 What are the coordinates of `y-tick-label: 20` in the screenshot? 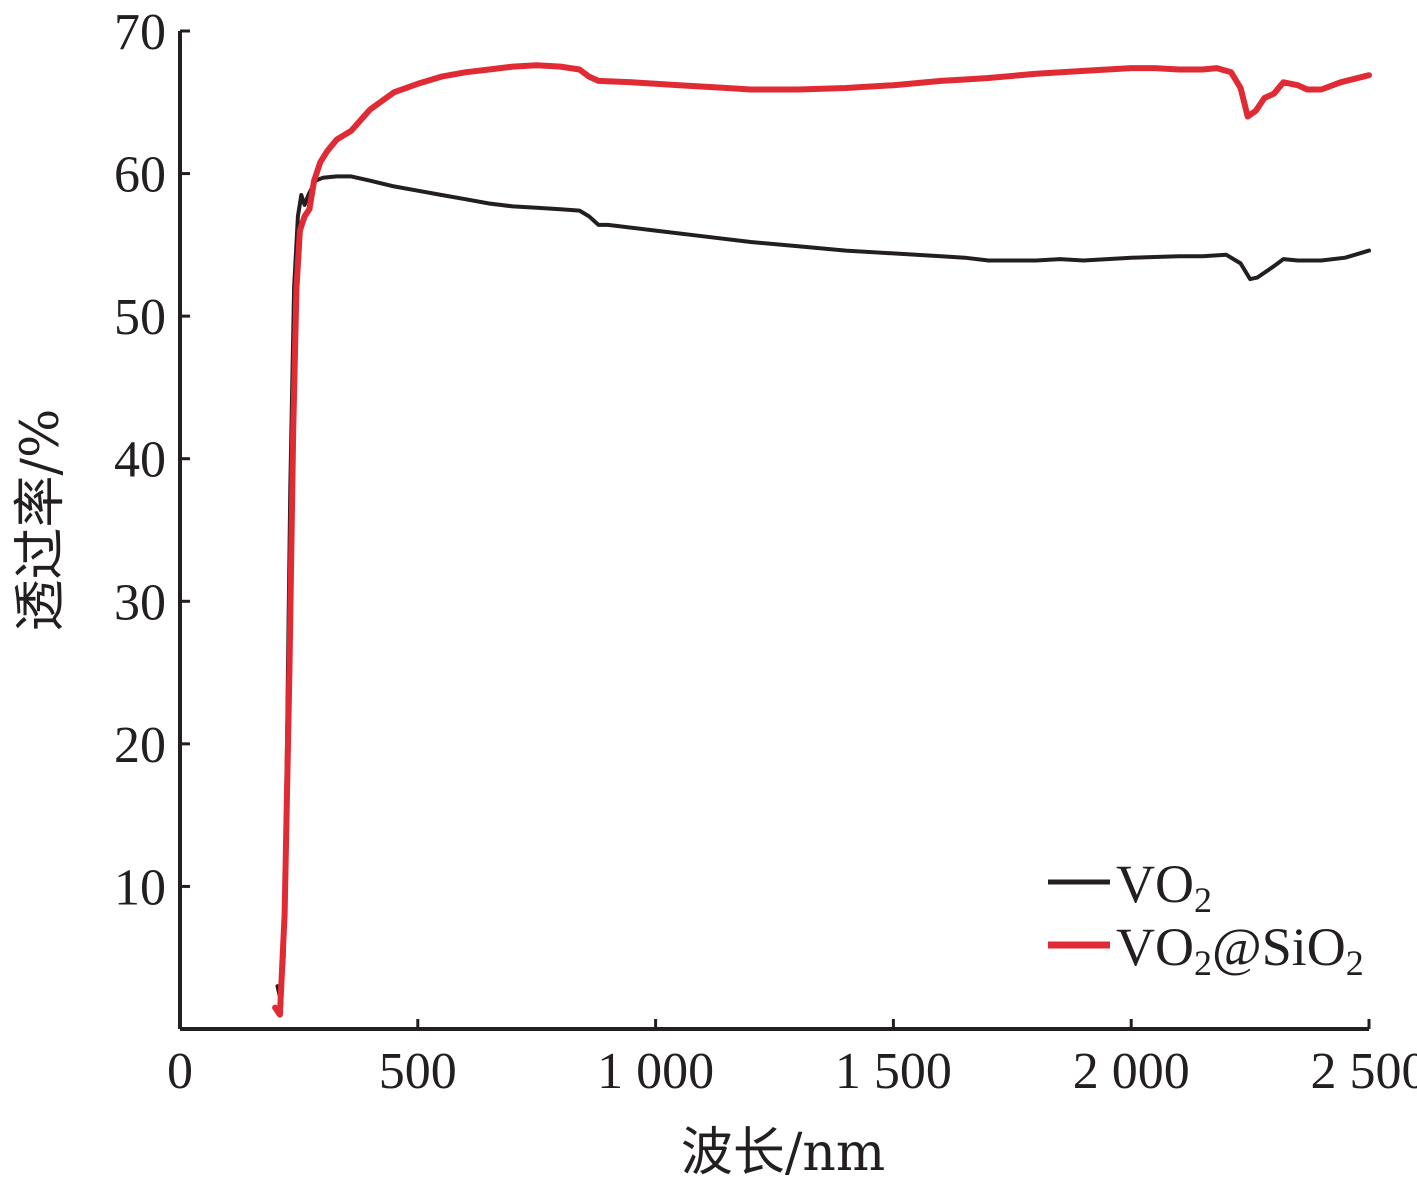 It's located at (140, 745).